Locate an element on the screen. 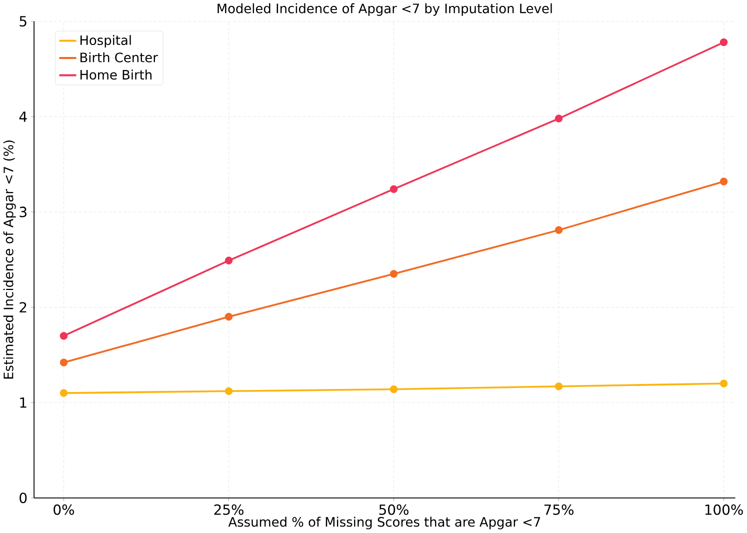  x-tick-label: 25% is located at coordinates (229, 510).